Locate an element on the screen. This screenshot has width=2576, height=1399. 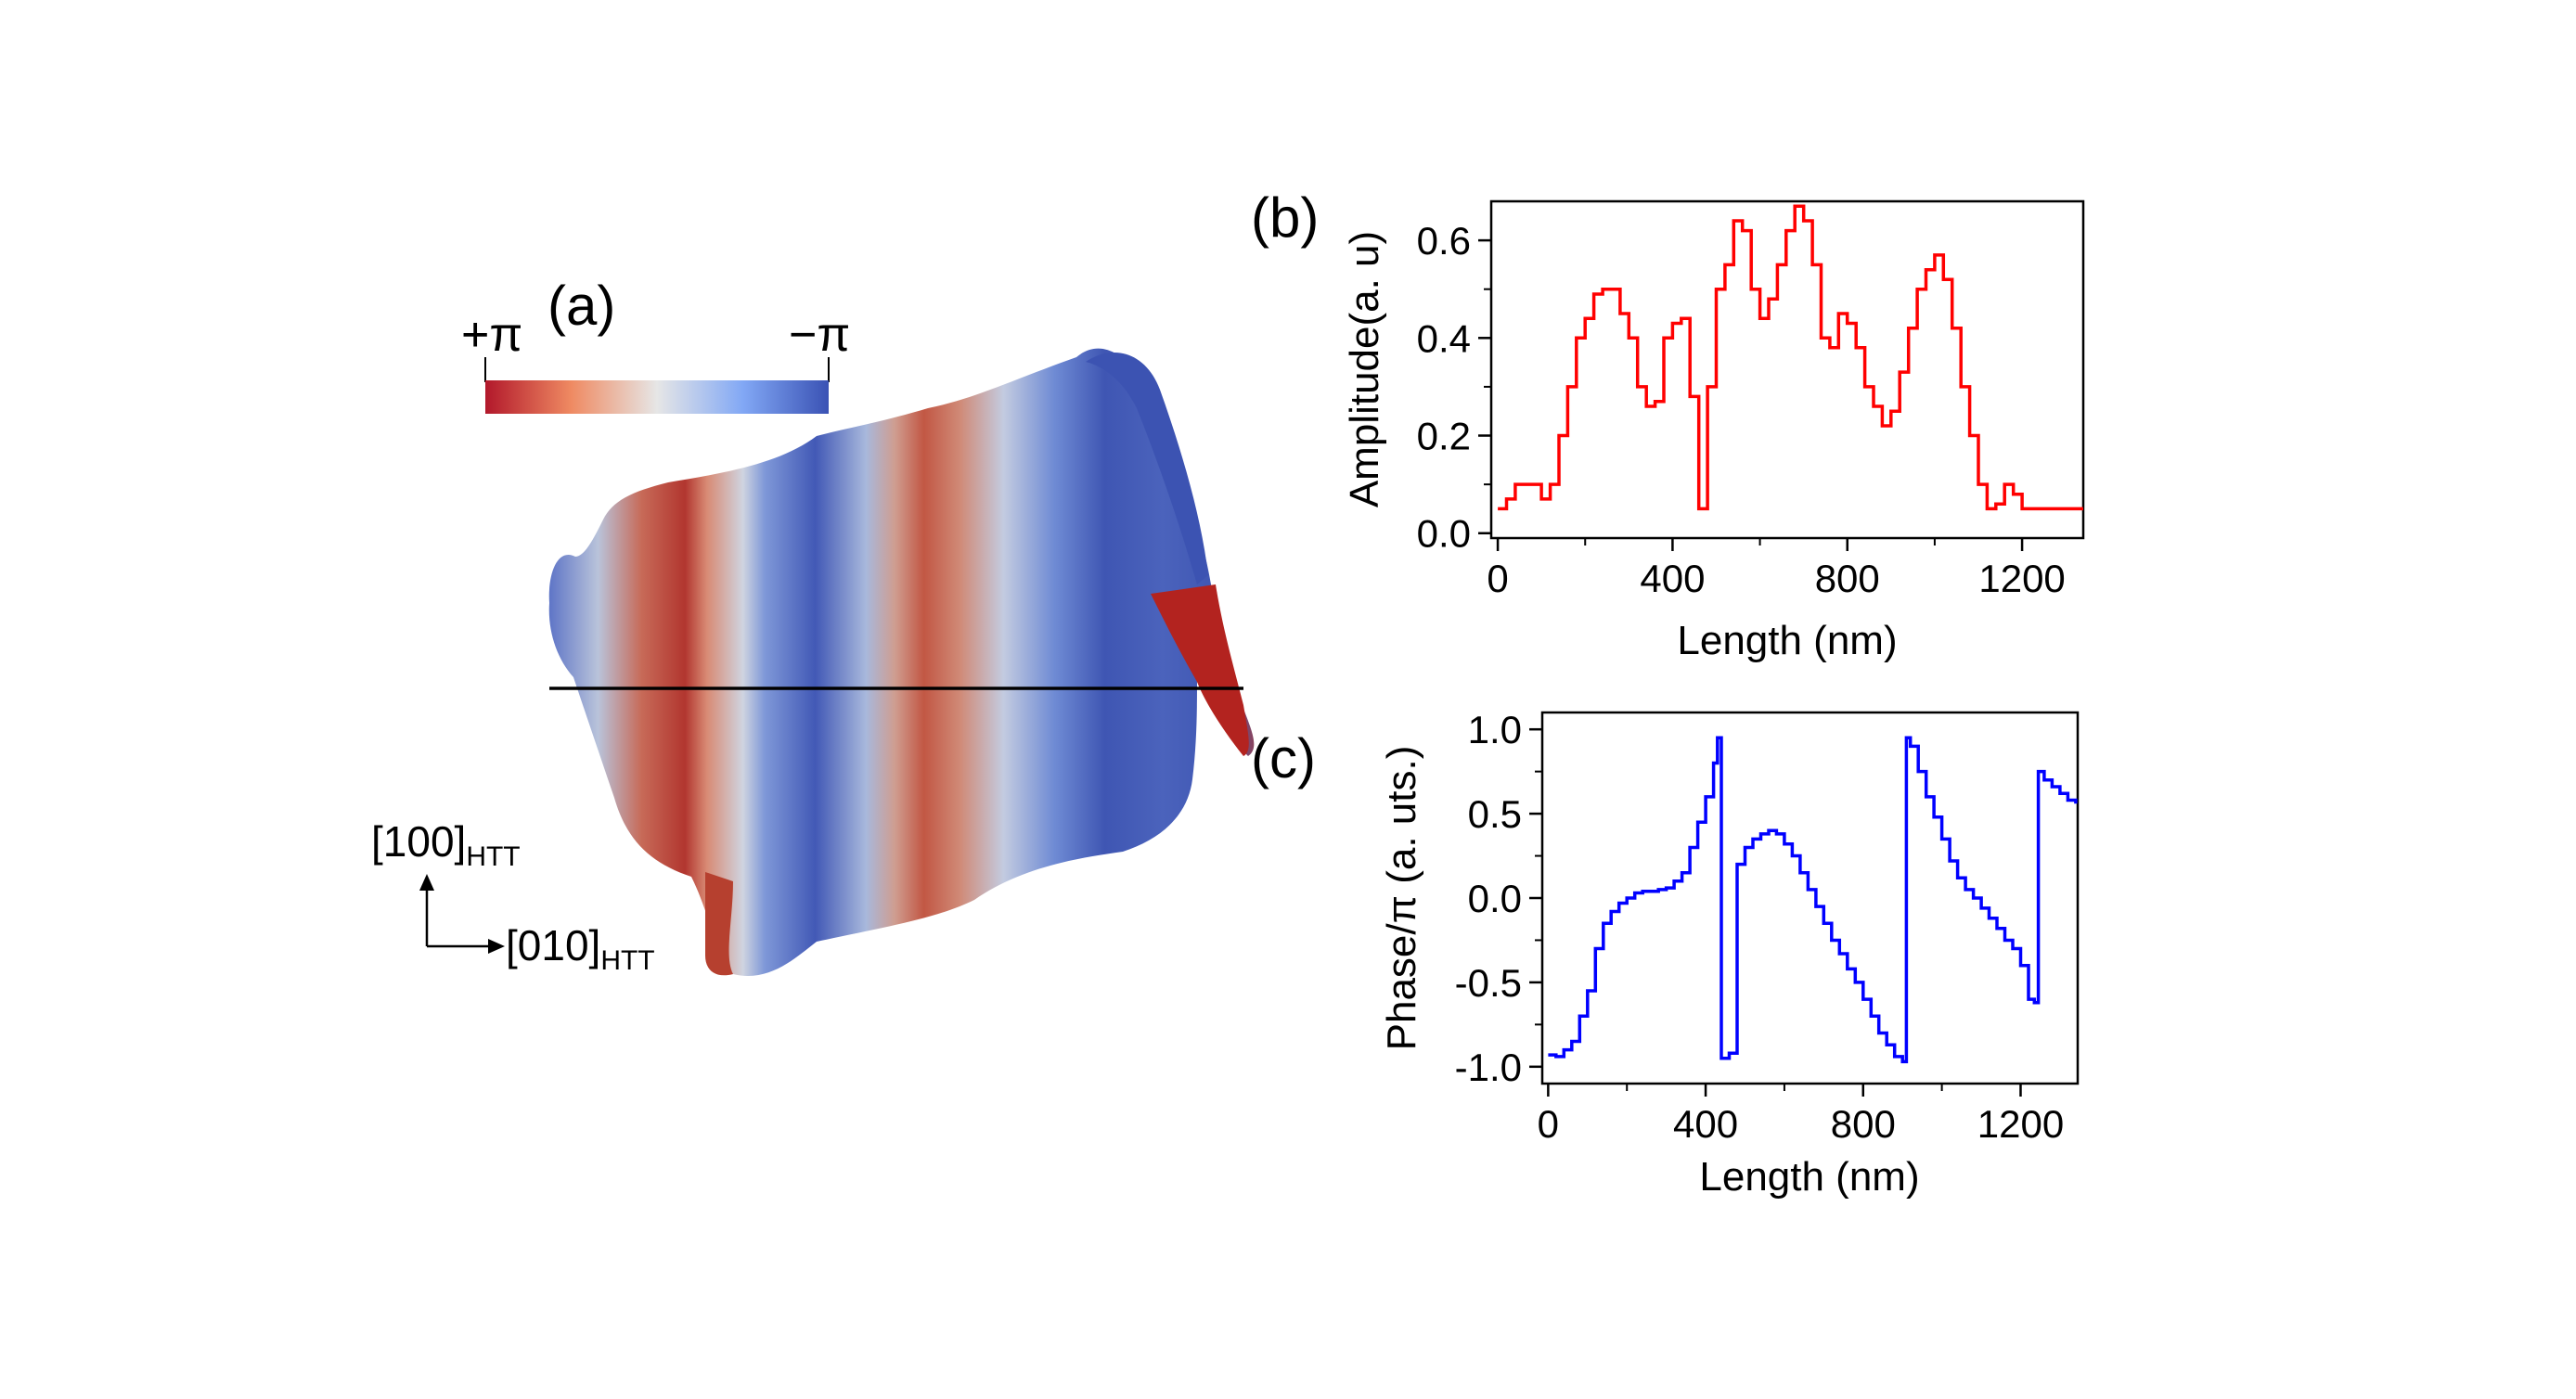
axis-y-sub: HTT is located at coordinates (493, 856).